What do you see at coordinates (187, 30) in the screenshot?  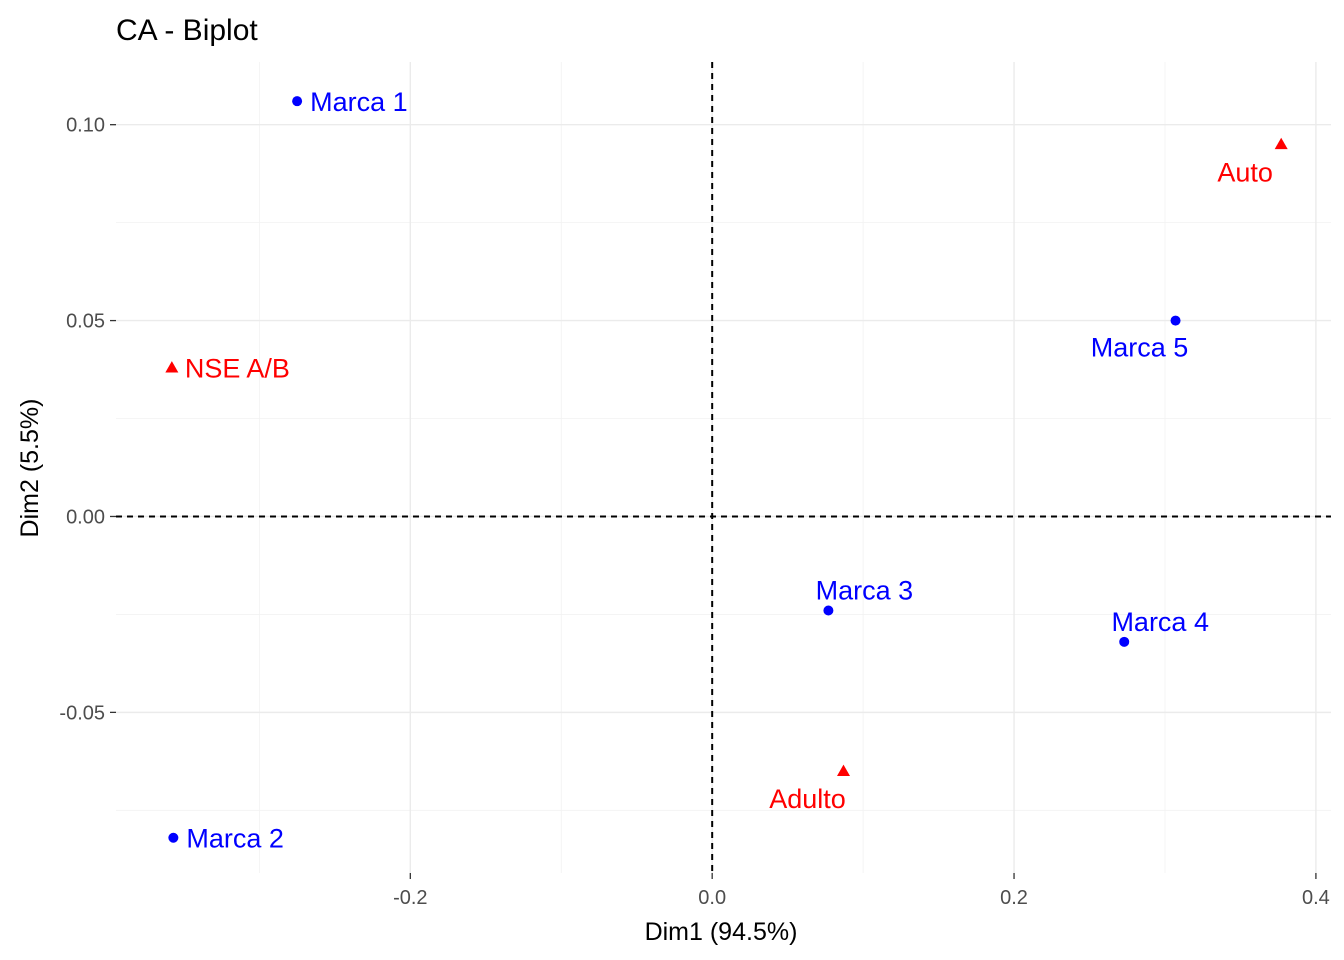 I see `chart-title: CA - Biplot` at bounding box center [187, 30].